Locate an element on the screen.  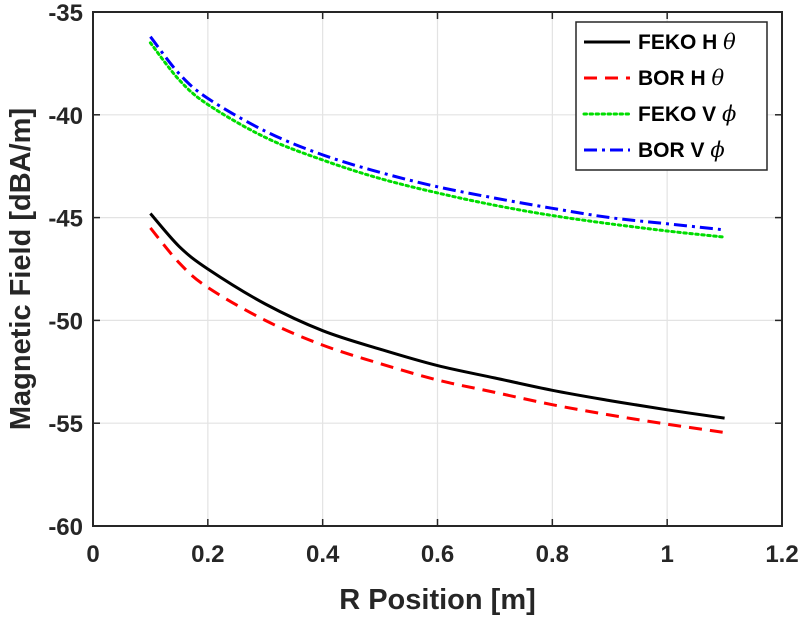
y-axis-label: Magnetic Field [dBA/m] is located at coordinates (21, 269).